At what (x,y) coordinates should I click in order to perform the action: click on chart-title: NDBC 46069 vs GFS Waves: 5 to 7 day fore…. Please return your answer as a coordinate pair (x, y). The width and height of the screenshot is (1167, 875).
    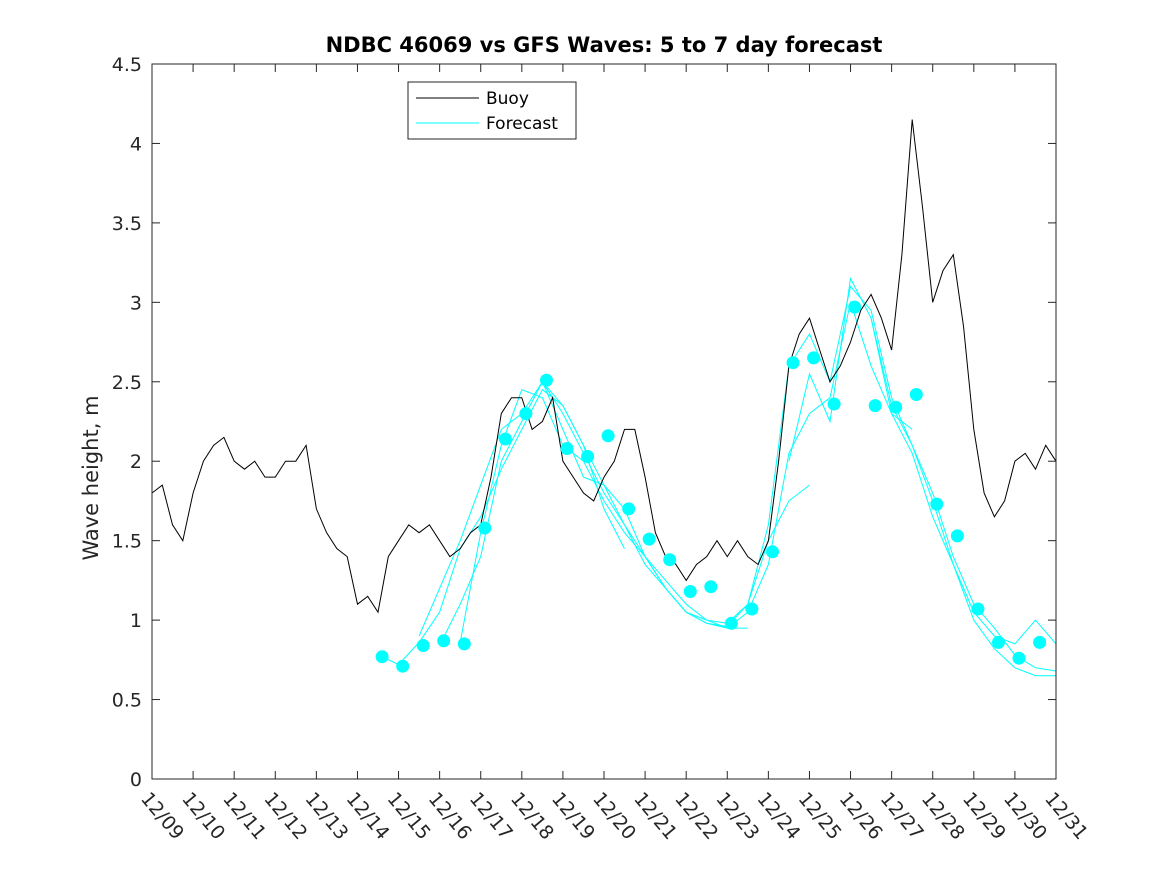
    Looking at the image, I should click on (604, 45).